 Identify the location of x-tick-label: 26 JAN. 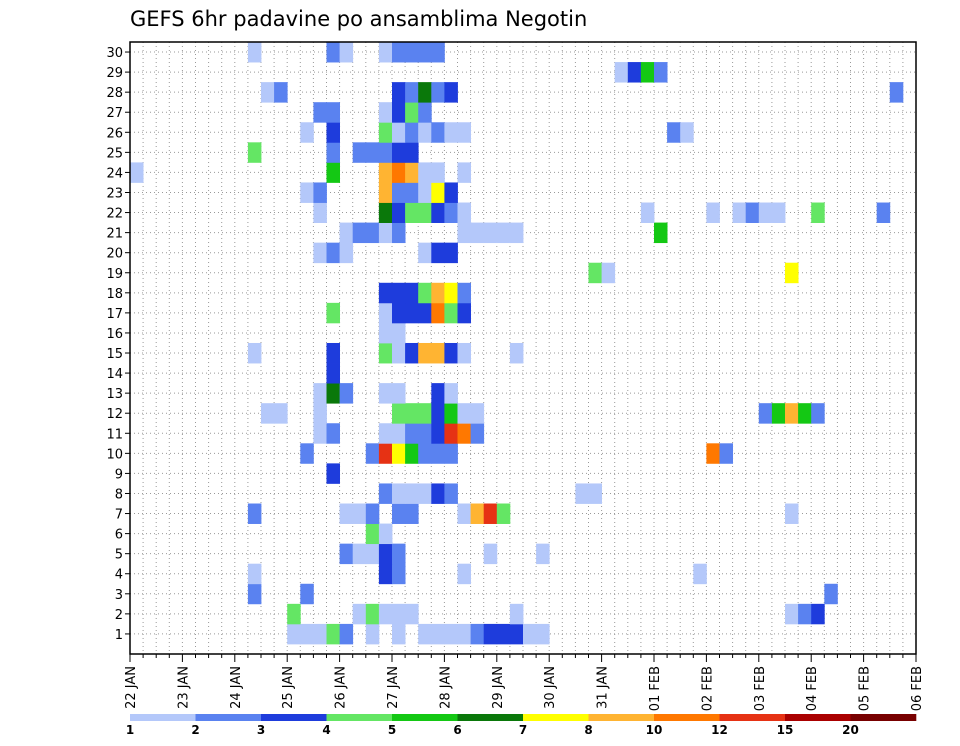
(341, 687).